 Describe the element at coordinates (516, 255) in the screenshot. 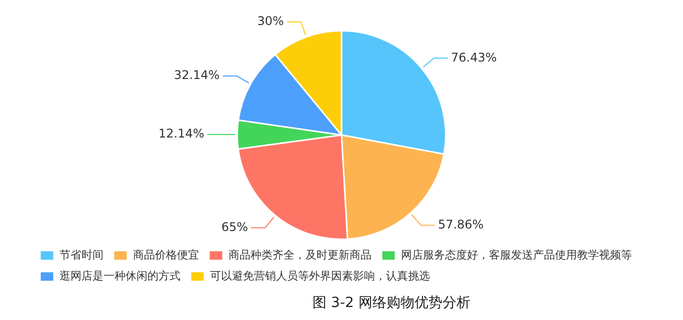

I see `legend-label: 网店服务态度好，客服发送产品使用教学视频等` at that location.